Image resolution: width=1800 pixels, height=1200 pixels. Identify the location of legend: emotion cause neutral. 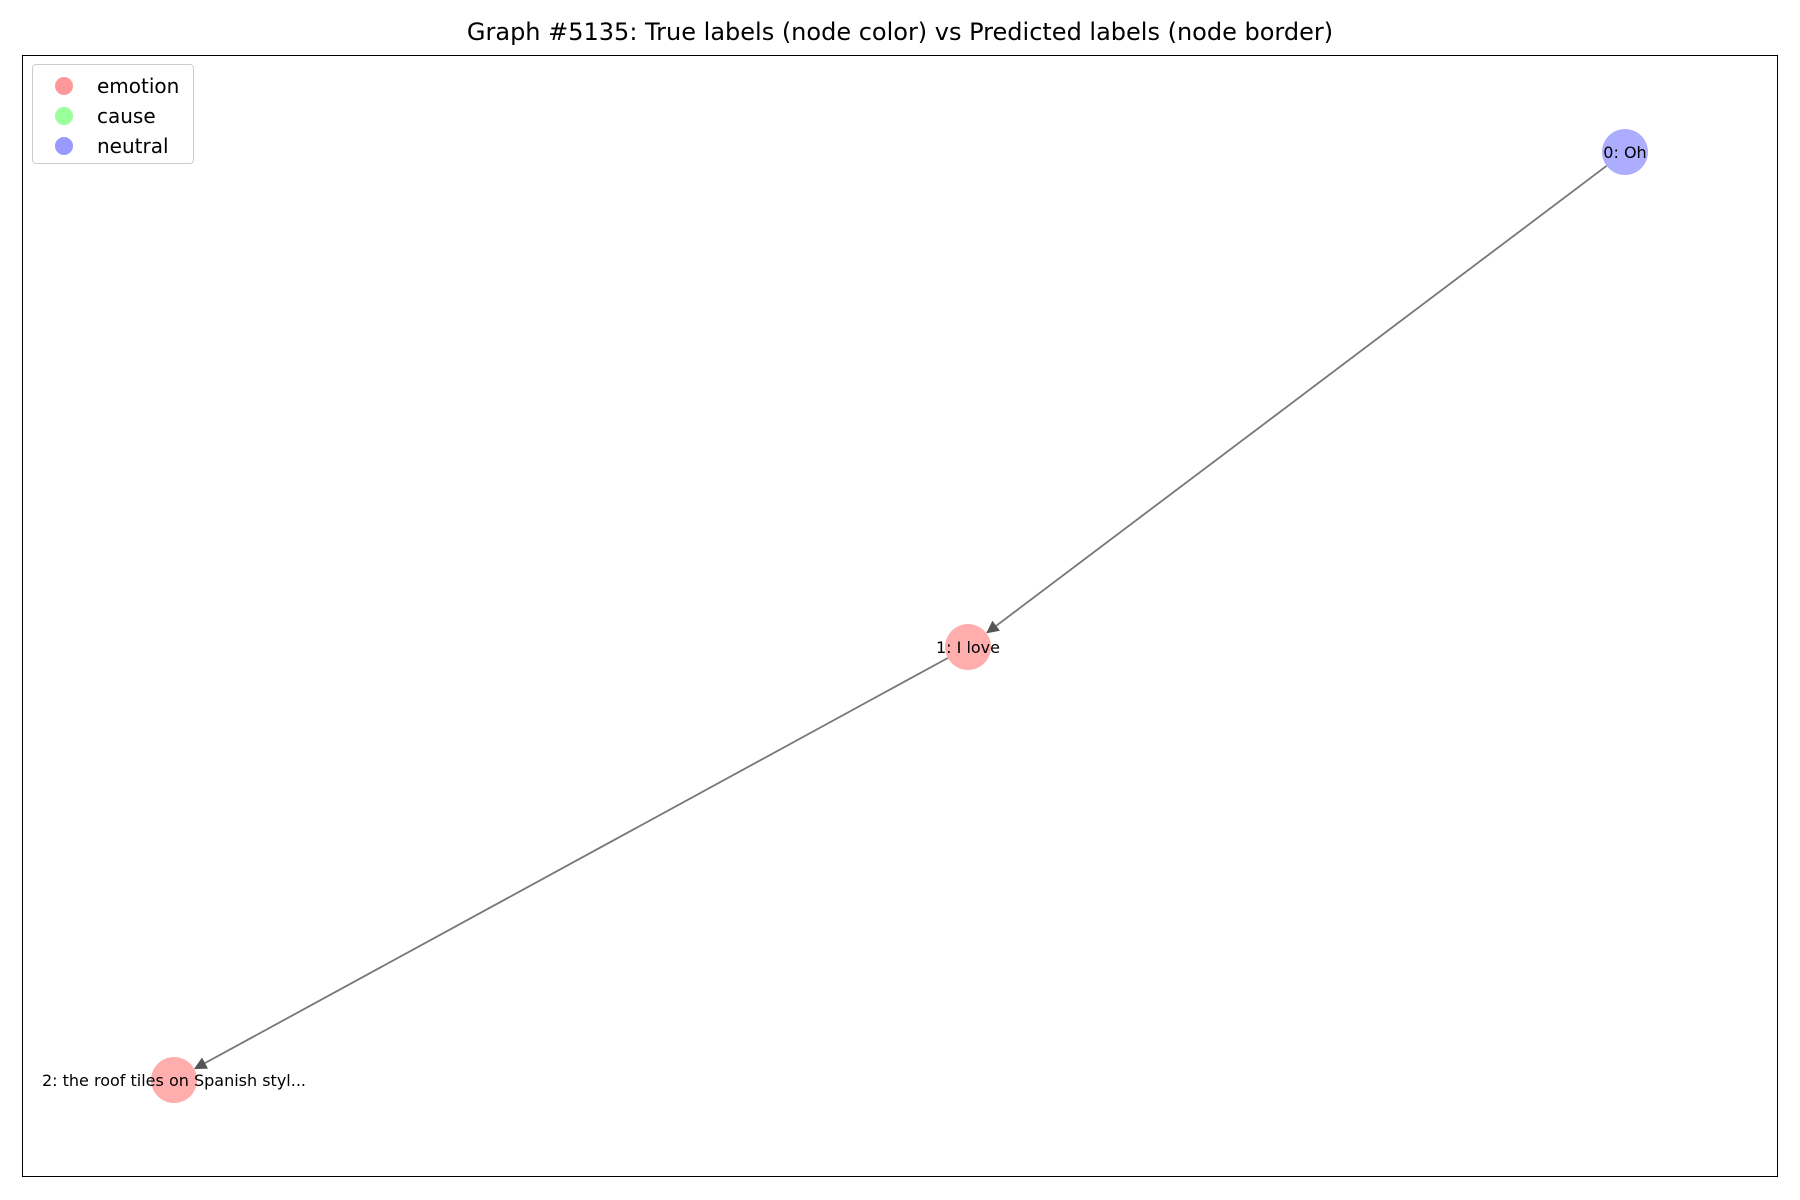
(113, 114).